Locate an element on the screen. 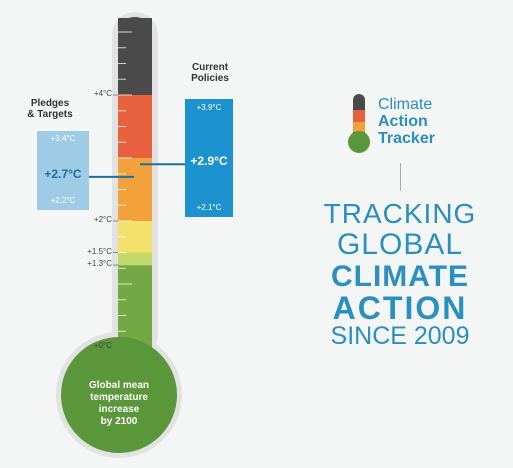 Image resolution: width=513 pixels, height=468 pixels. thermometer-logo-icon is located at coordinates (359, 123).